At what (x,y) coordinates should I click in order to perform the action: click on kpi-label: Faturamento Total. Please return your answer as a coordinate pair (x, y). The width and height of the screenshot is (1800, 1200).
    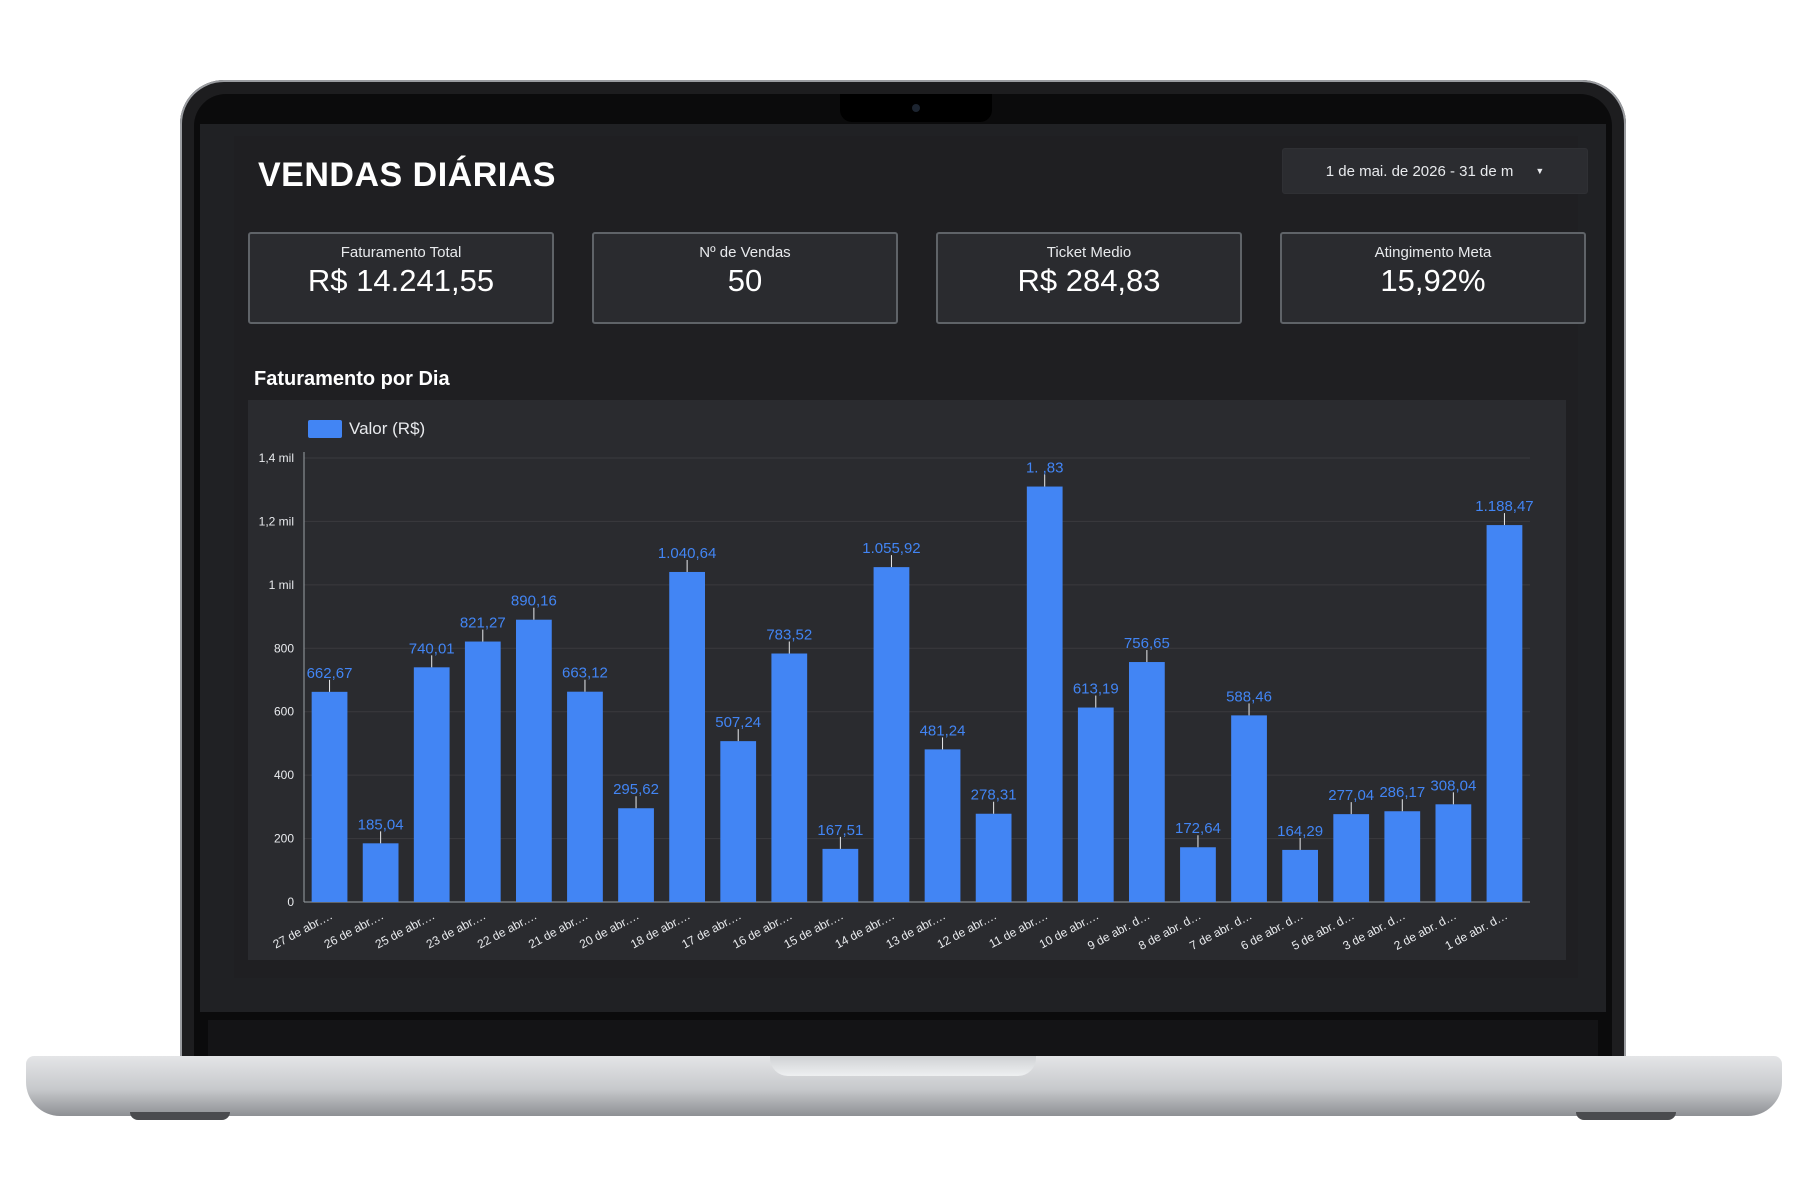
    Looking at the image, I should click on (401, 252).